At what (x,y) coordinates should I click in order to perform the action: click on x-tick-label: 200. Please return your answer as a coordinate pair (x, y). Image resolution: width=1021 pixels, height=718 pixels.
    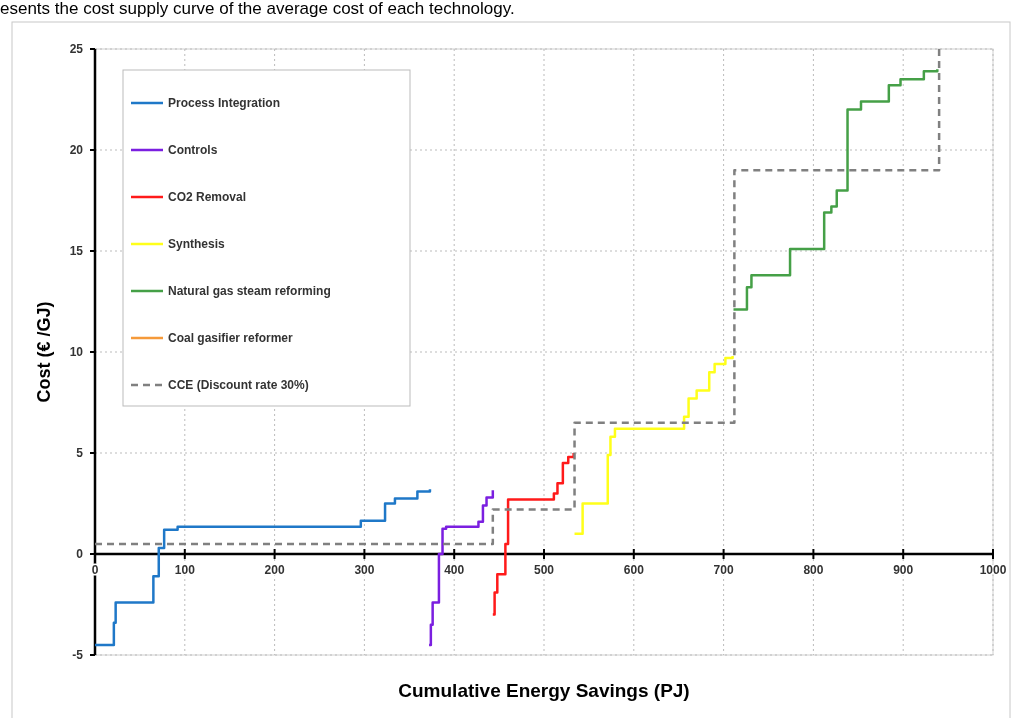
    Looking at the image, I should click on (274, 570).